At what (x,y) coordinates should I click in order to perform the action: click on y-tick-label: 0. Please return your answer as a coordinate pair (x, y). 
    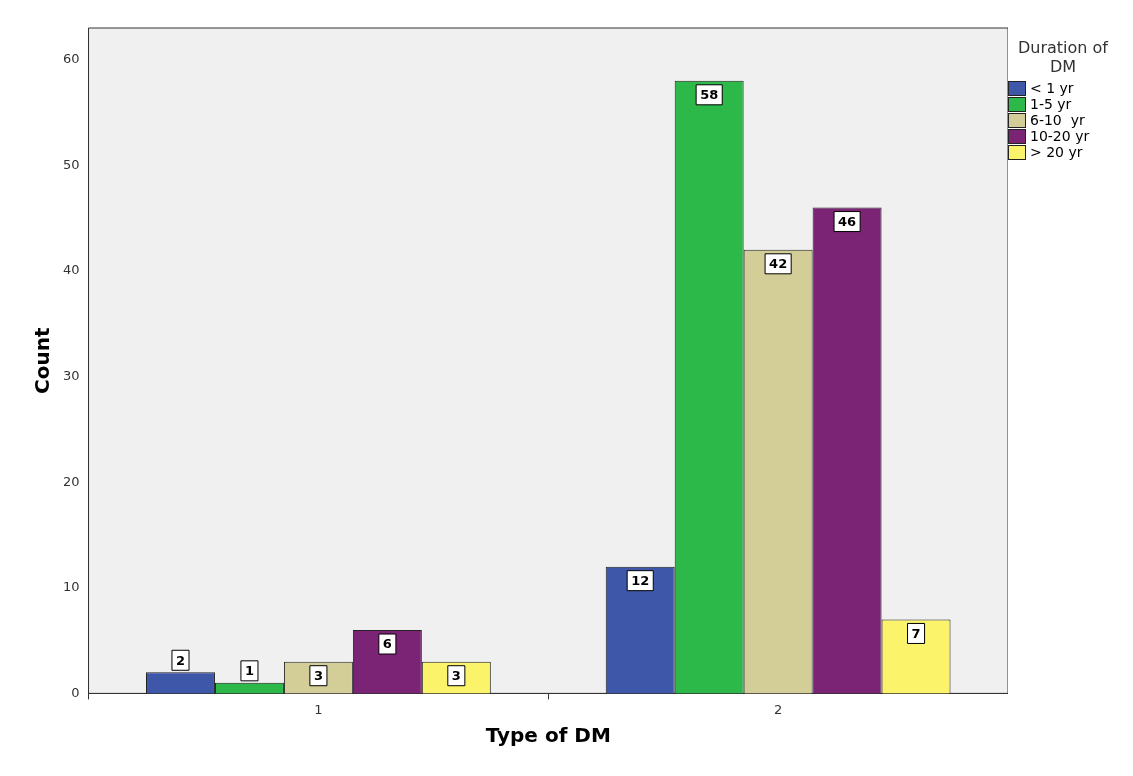
    Looking at the image, I should click on (75, 692).